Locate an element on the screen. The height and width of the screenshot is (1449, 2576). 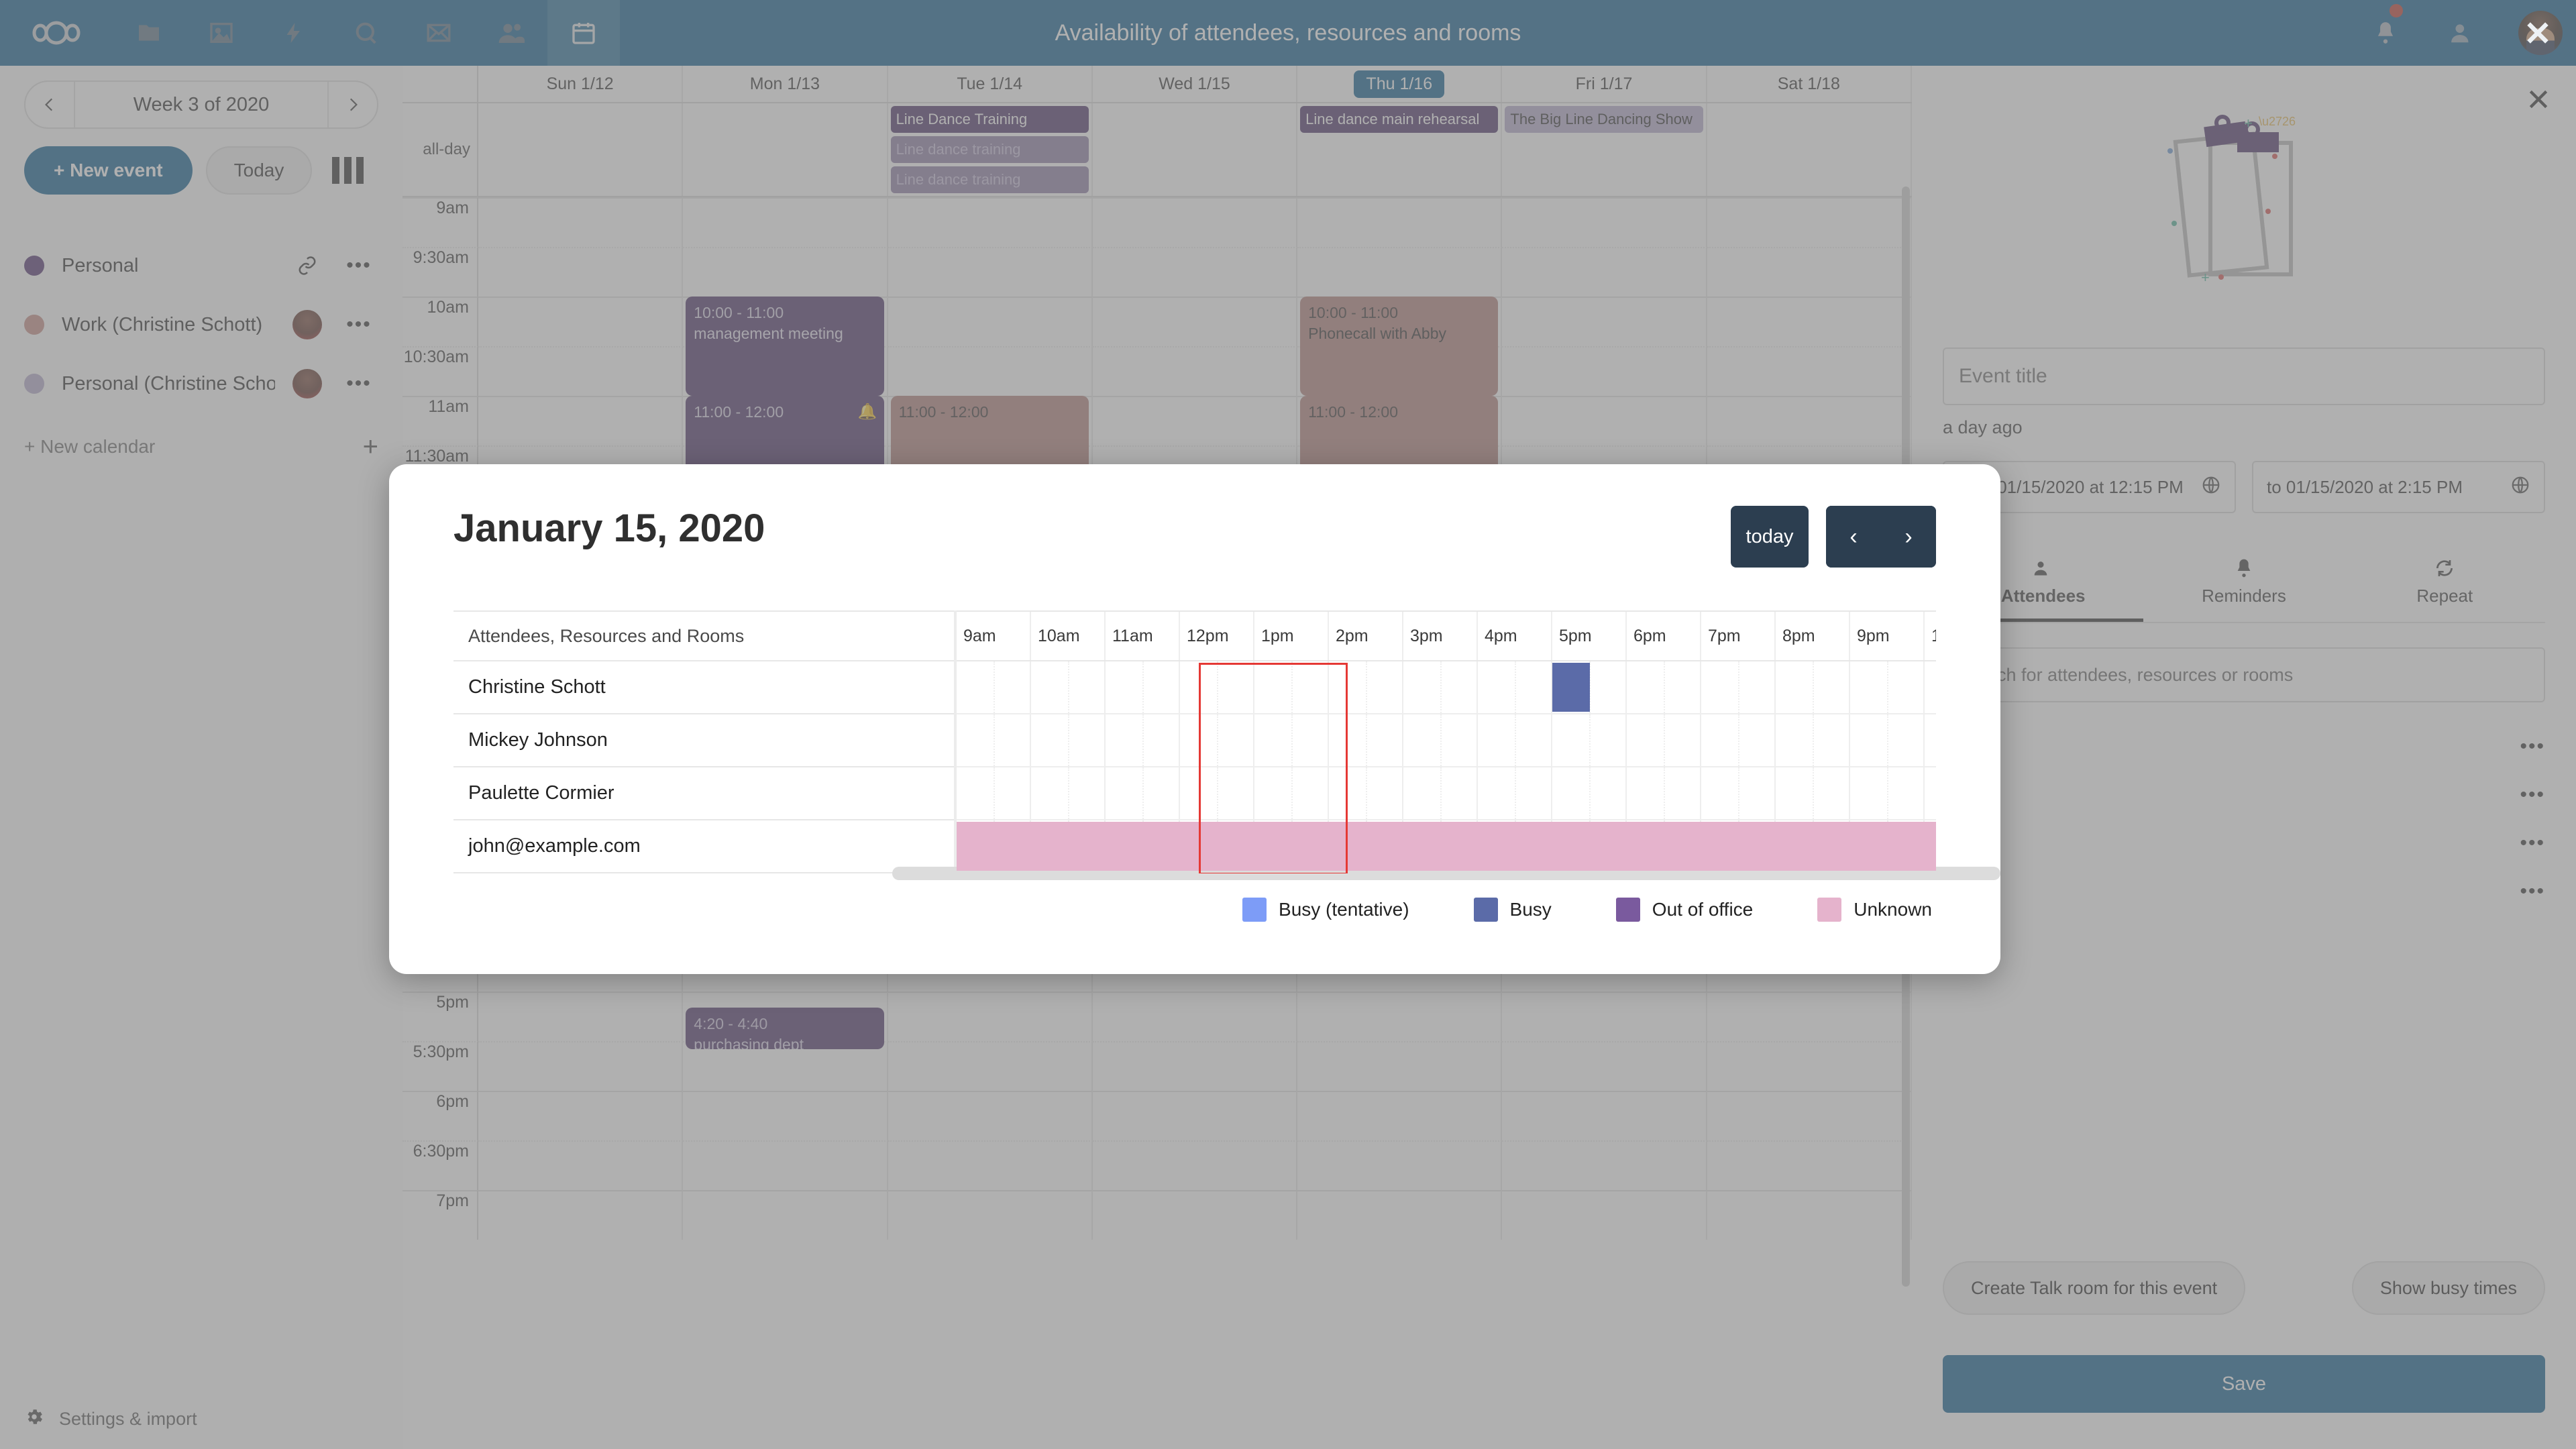
timeline-hour-label: 12pm is located at coordinates (1217, 636).